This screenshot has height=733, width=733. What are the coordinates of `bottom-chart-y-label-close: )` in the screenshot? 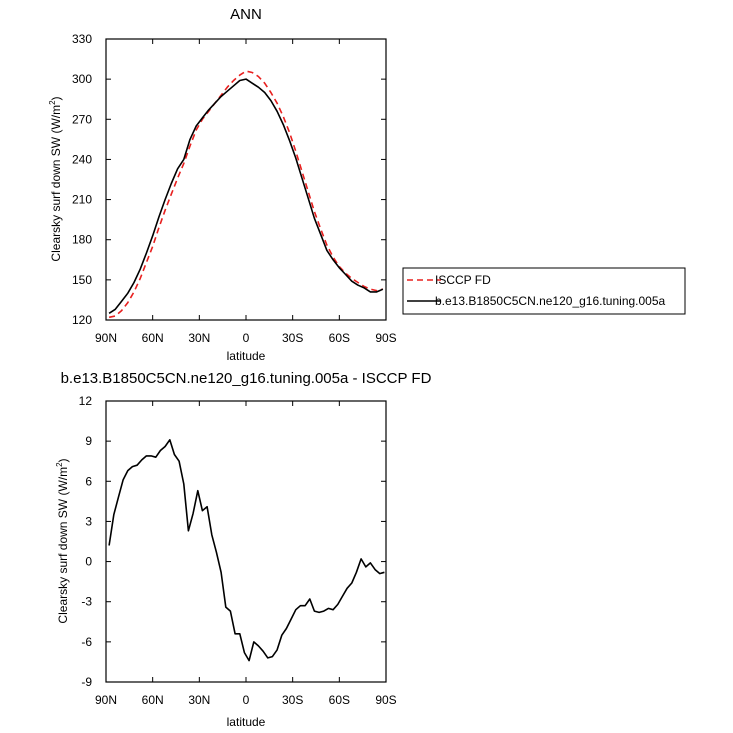 It's located at (63, 460).